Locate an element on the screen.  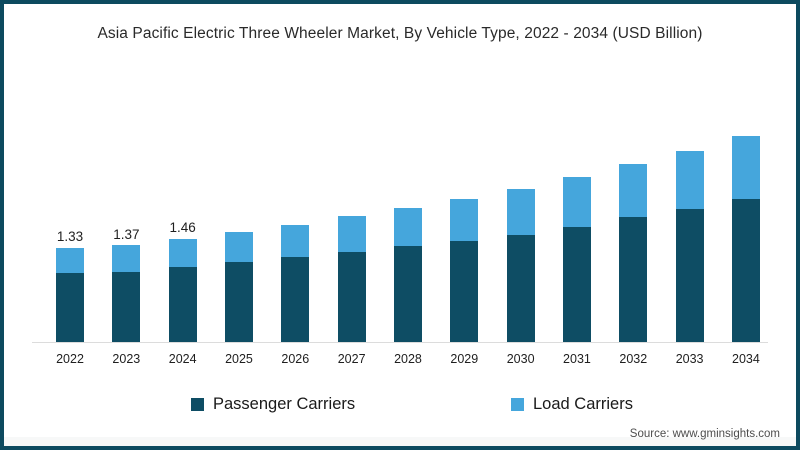
load-carriers-swatch is located at coordinates (517, 404).